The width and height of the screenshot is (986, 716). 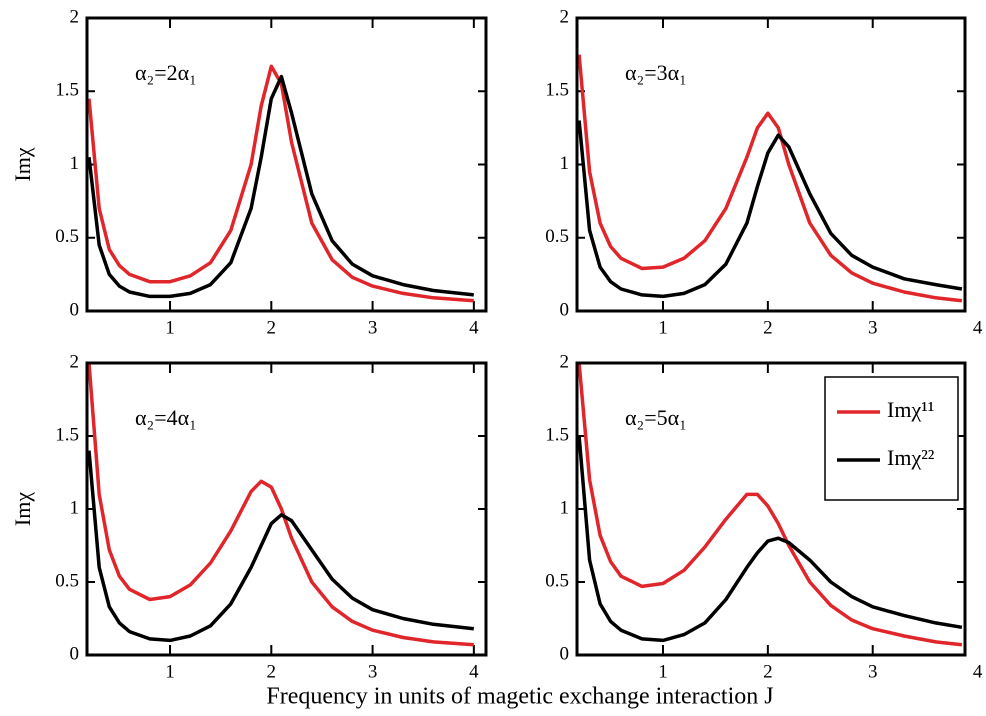 I want to click on legend-label: Imχ¹¹, so click(x=910, y=409).